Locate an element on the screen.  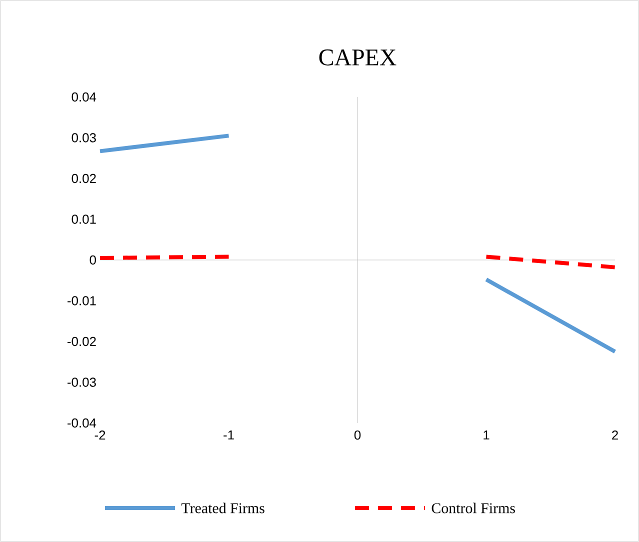
y-tick-label: -0.02 is located at coordinates (82, 341).